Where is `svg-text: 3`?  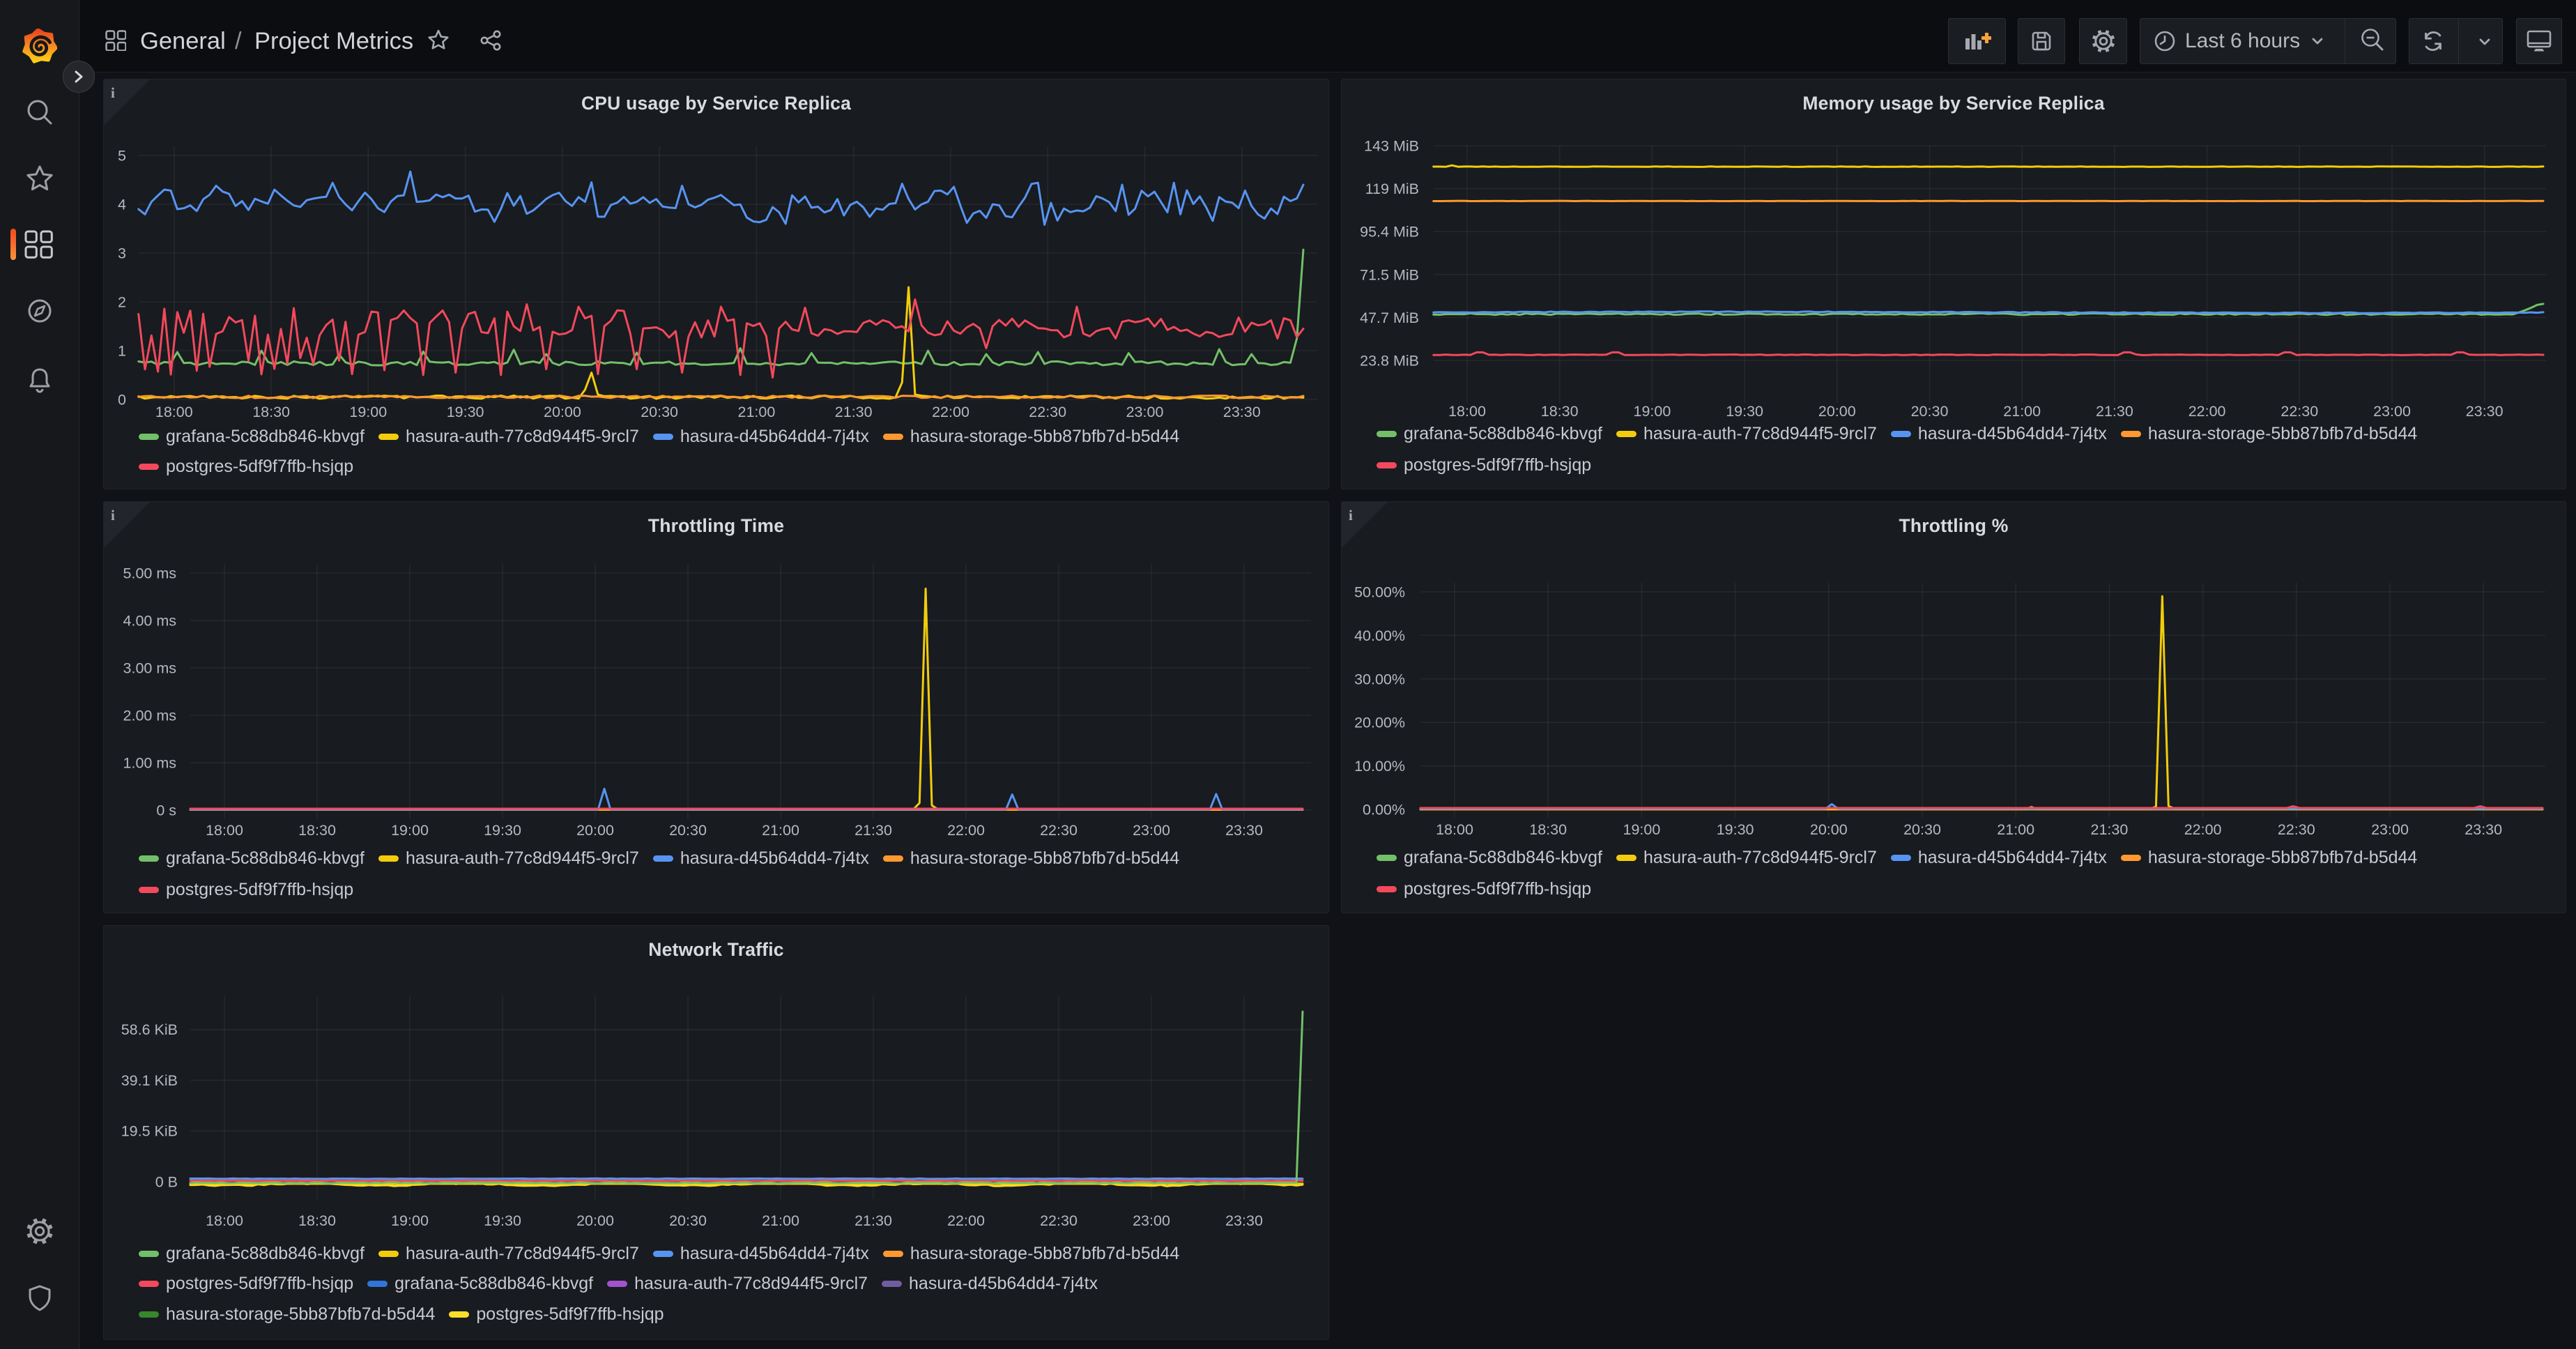 svg-text: 3 is located at coordinates (122, 253).